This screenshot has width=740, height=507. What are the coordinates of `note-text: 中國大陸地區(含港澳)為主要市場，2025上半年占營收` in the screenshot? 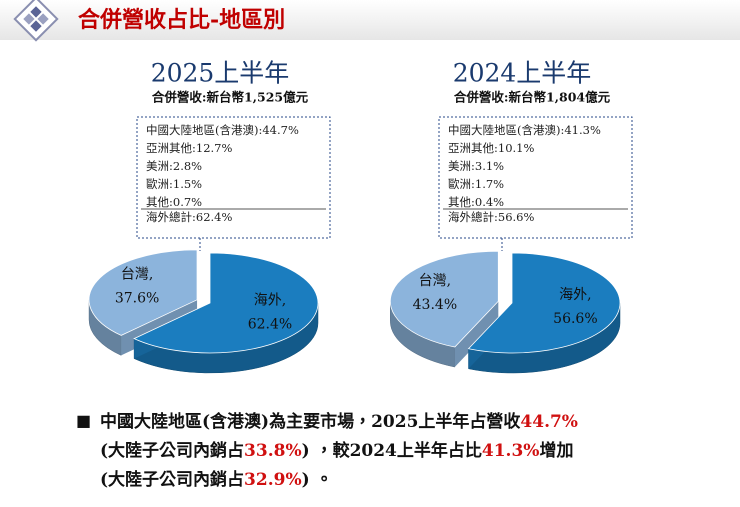 It's located at (310, 422).